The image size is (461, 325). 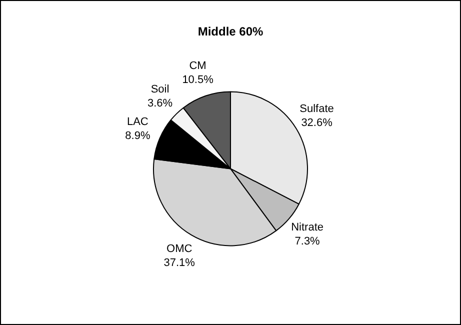 I want to click on data-label: 3.6%, so click(x=160, y=103).